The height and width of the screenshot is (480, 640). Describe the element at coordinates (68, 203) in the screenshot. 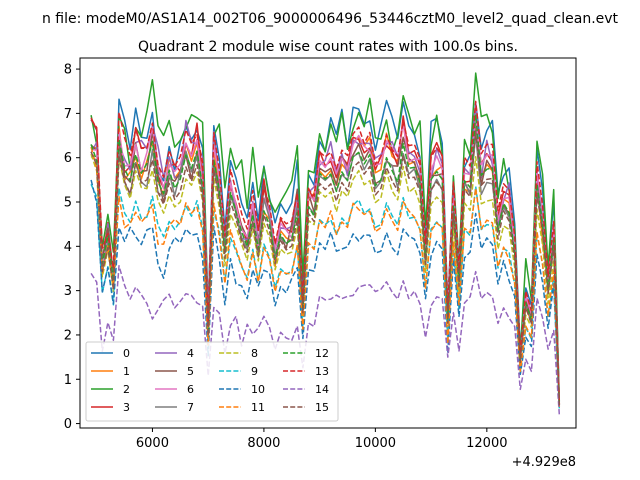

I see `y-tick-label: 5` at that location.